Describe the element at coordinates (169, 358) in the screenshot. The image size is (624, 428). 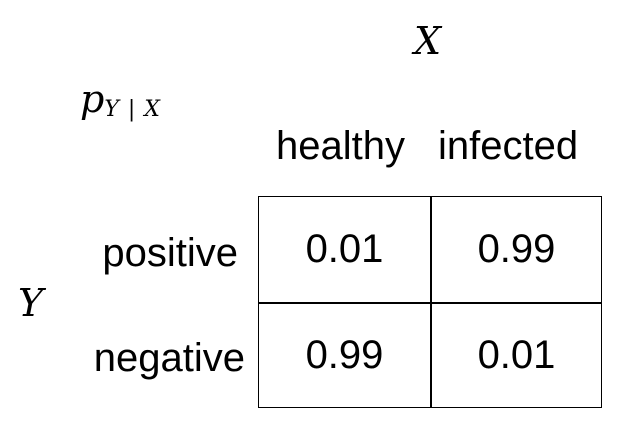
I see `row-header-negative: negative` at that location.